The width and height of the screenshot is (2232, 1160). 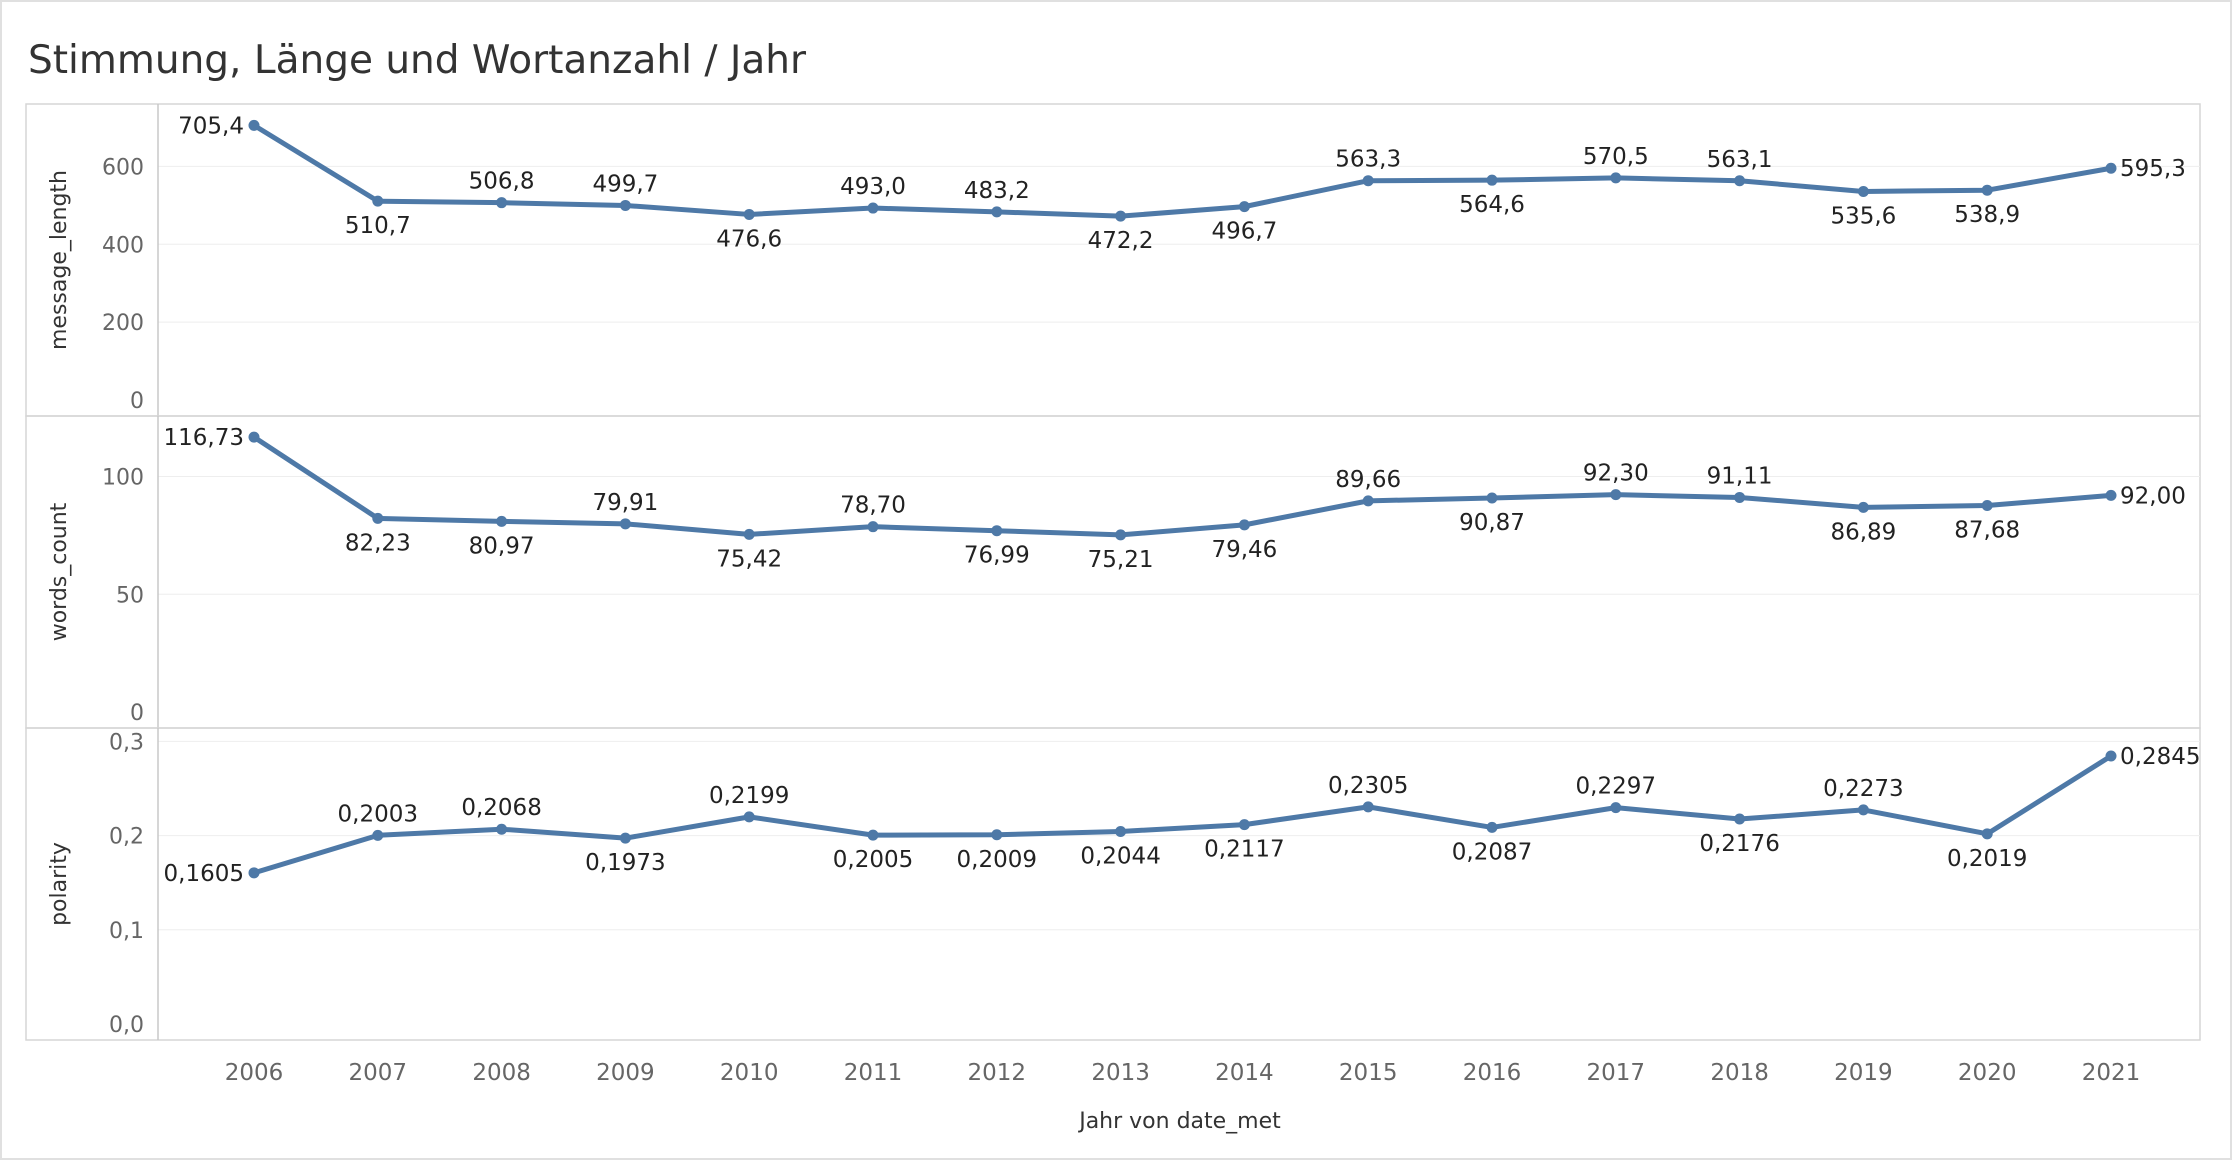 What do you see at coordinates (378, 814) in the screenshot?
I see `data-label: 0,2003` at bounding box center [378, 814].